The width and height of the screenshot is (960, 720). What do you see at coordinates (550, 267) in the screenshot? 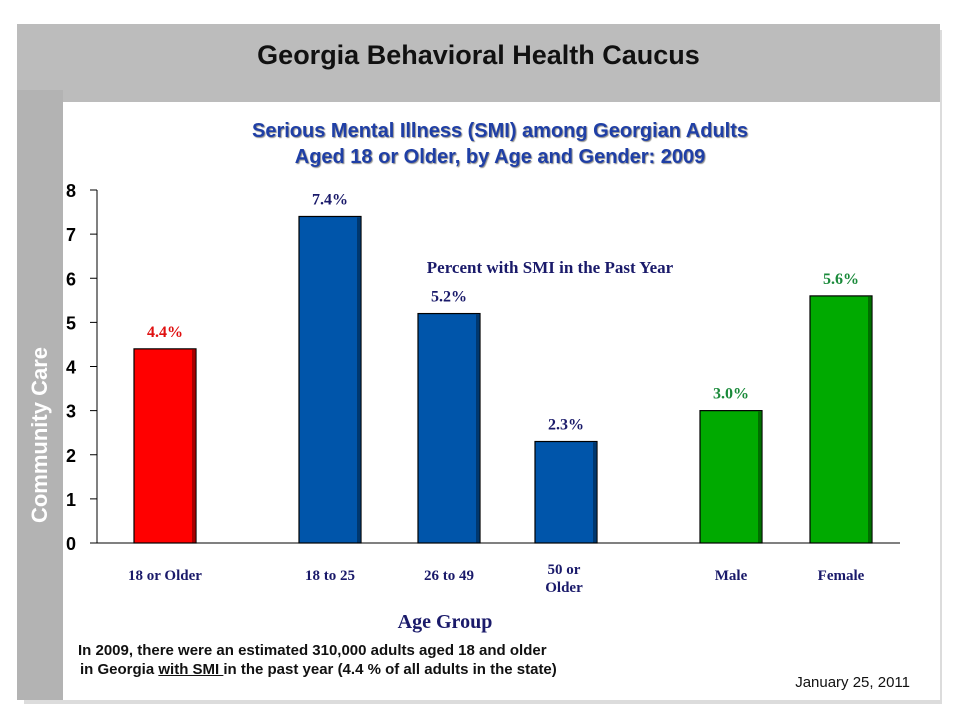
I see `chart-inner-label: Percent with SMI in the Past Year` at bounding box center [550, 267].